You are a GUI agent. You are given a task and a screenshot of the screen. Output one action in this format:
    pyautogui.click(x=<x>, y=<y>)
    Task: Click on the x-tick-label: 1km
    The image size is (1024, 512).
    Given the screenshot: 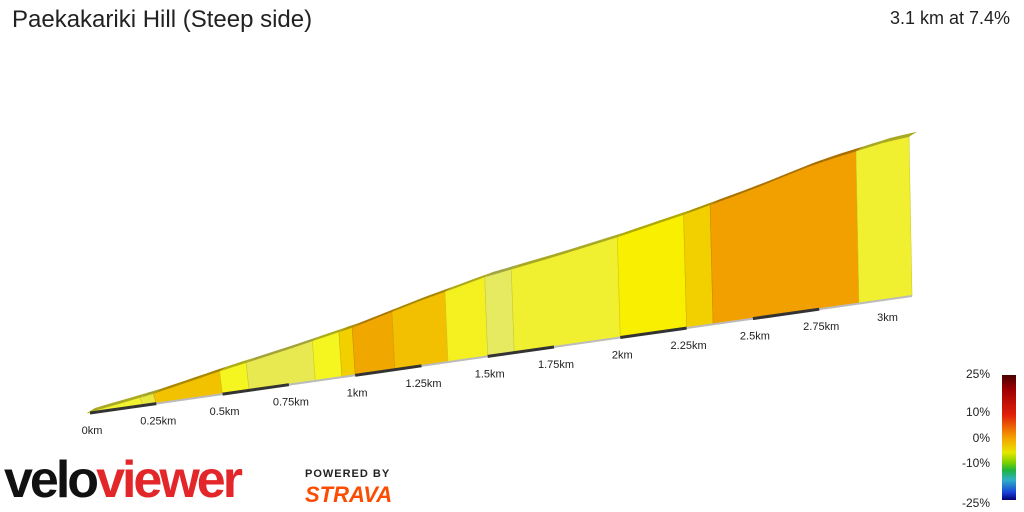 What is the action you would take?
    pyautogui.click(x=357, y=393)
    